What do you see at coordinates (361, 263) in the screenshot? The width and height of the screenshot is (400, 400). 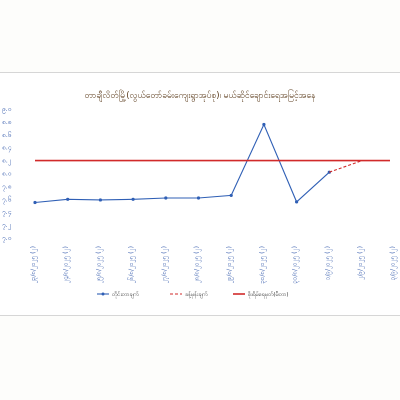 I see `x-tick-label: ၂/၉/၂၀၂၅ (၂)` at bounding box center [361, 263].